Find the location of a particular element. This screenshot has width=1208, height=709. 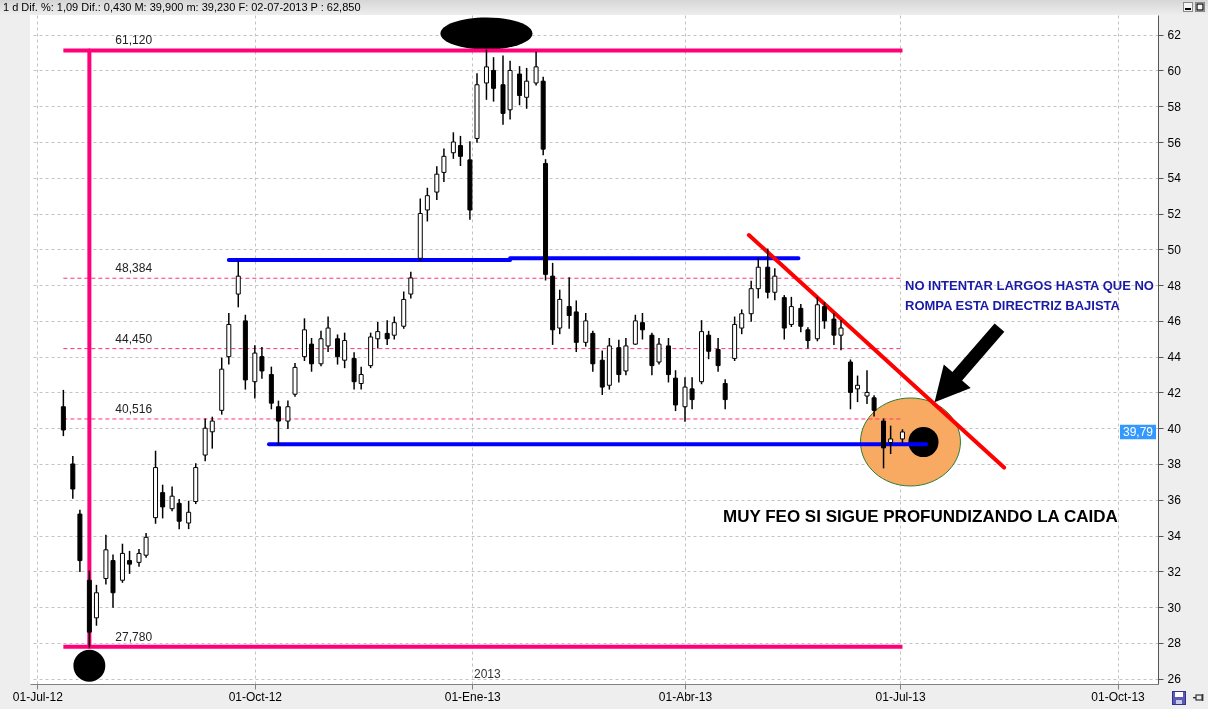

x-tick-label: 01-Oct-13 is located at coordinates (1118, 696).